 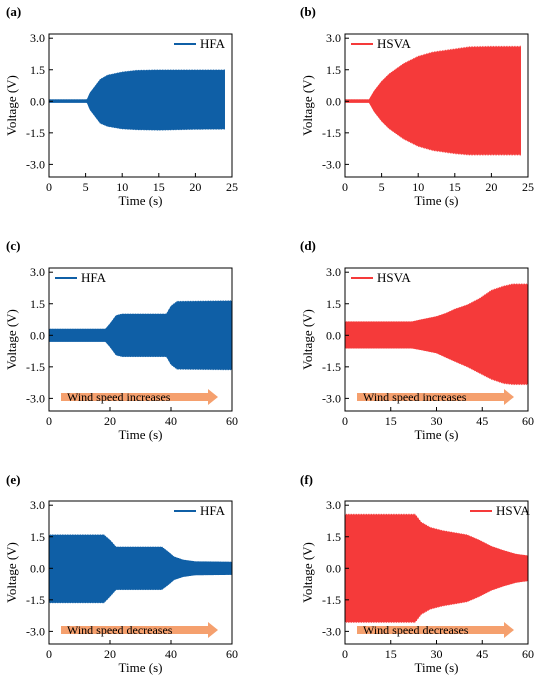 What do you see at coordinates (13, 479) in the screenshot?
I see `panel-label: (e)` at bounding box center [13, 479].